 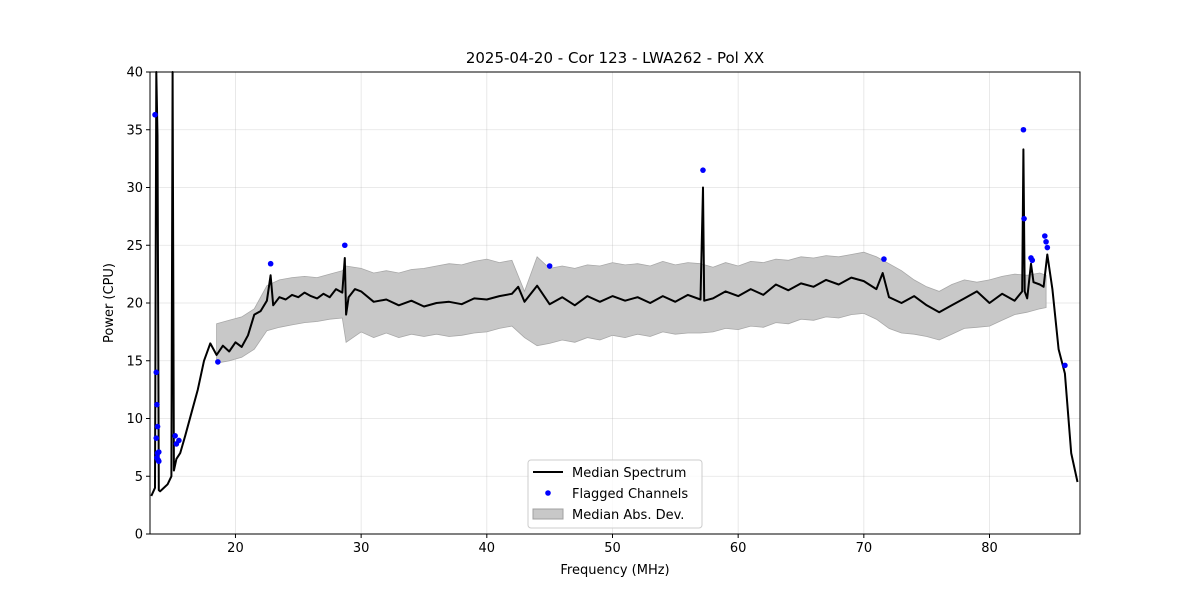 What do you see at coordinates (134, 130) in the screenshot?
I see `y-tick-label: 35` at bounding box center [134, 130].